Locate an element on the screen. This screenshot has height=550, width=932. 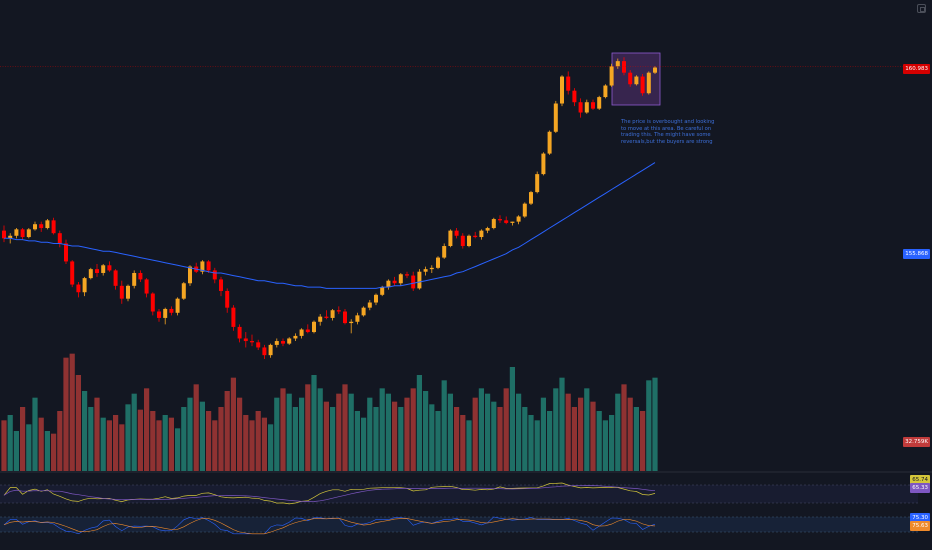
indicator-panes is located at coordinates (329, 508).